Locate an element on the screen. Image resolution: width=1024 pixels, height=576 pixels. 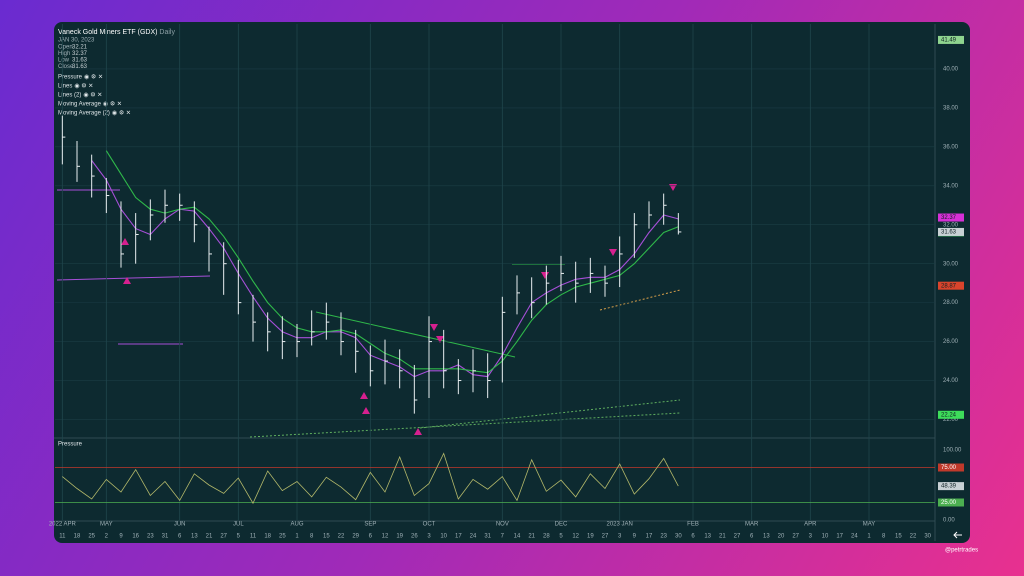
pressure-line is located at coordinates (370, 478).